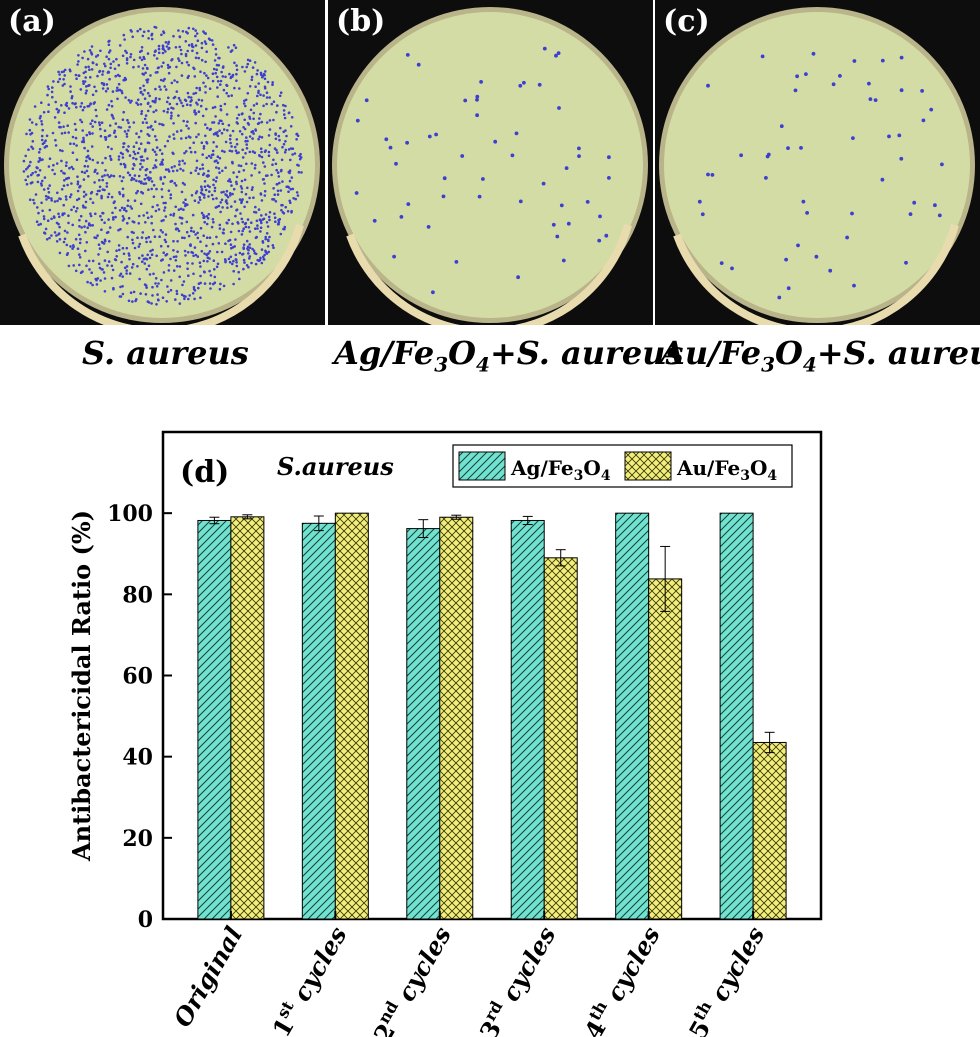 The image size is (980, 1037). What do you see at coordinates (898, 353) in the screenshot?
I see `caption-c-suffix: +S. aureus` at bounding box center [898, 353].